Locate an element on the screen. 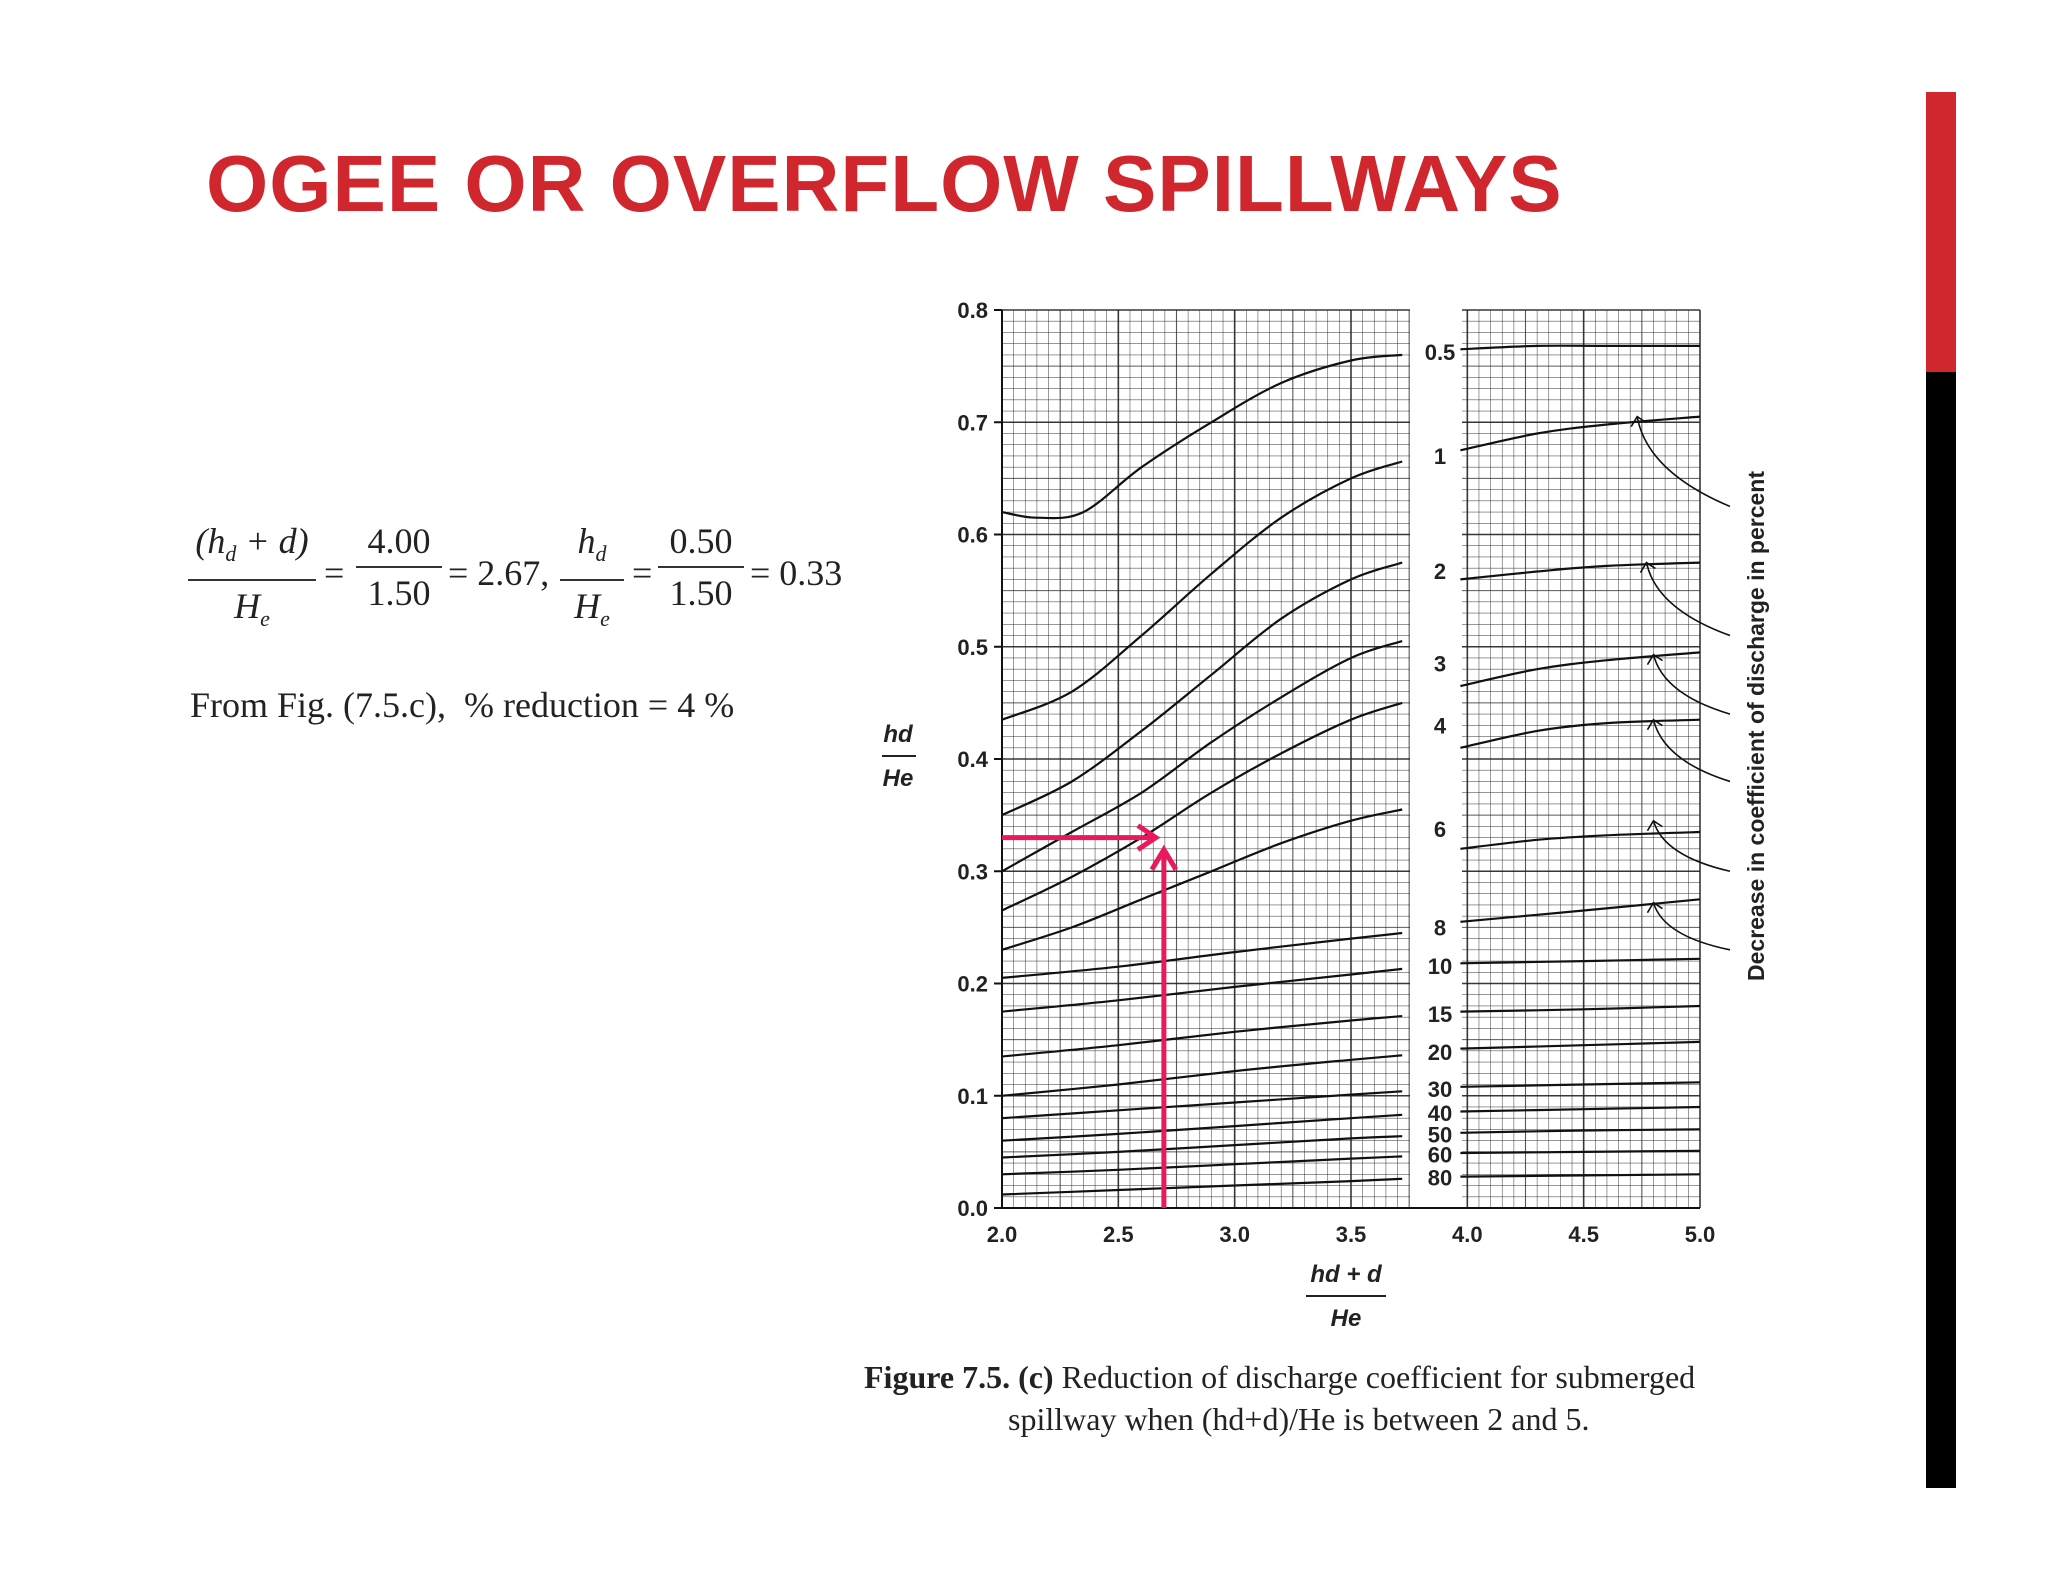 The width and height of the screenshot is (2048, 1582). y-axis-title-den: He is located at coordinates (898, 778).